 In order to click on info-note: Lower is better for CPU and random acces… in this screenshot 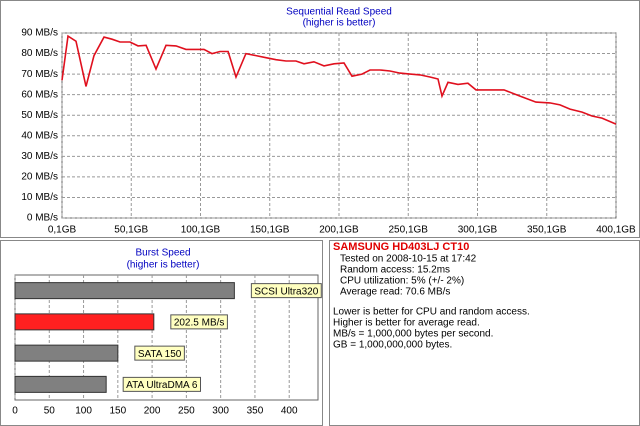, I will do `click(431, 312)`.